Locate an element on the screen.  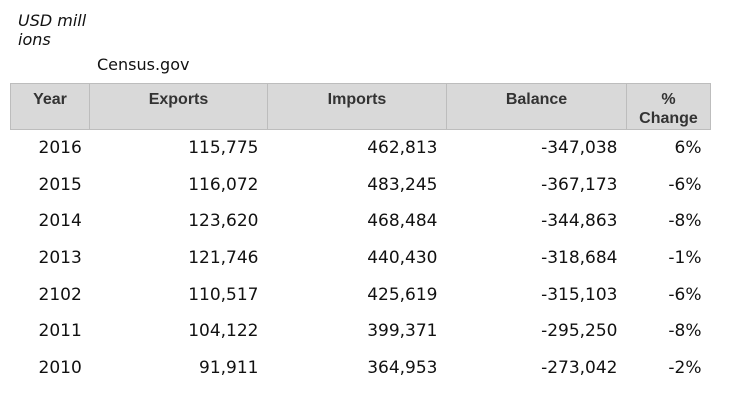
units-caption: USD millions is located at coordinates (52, 30).